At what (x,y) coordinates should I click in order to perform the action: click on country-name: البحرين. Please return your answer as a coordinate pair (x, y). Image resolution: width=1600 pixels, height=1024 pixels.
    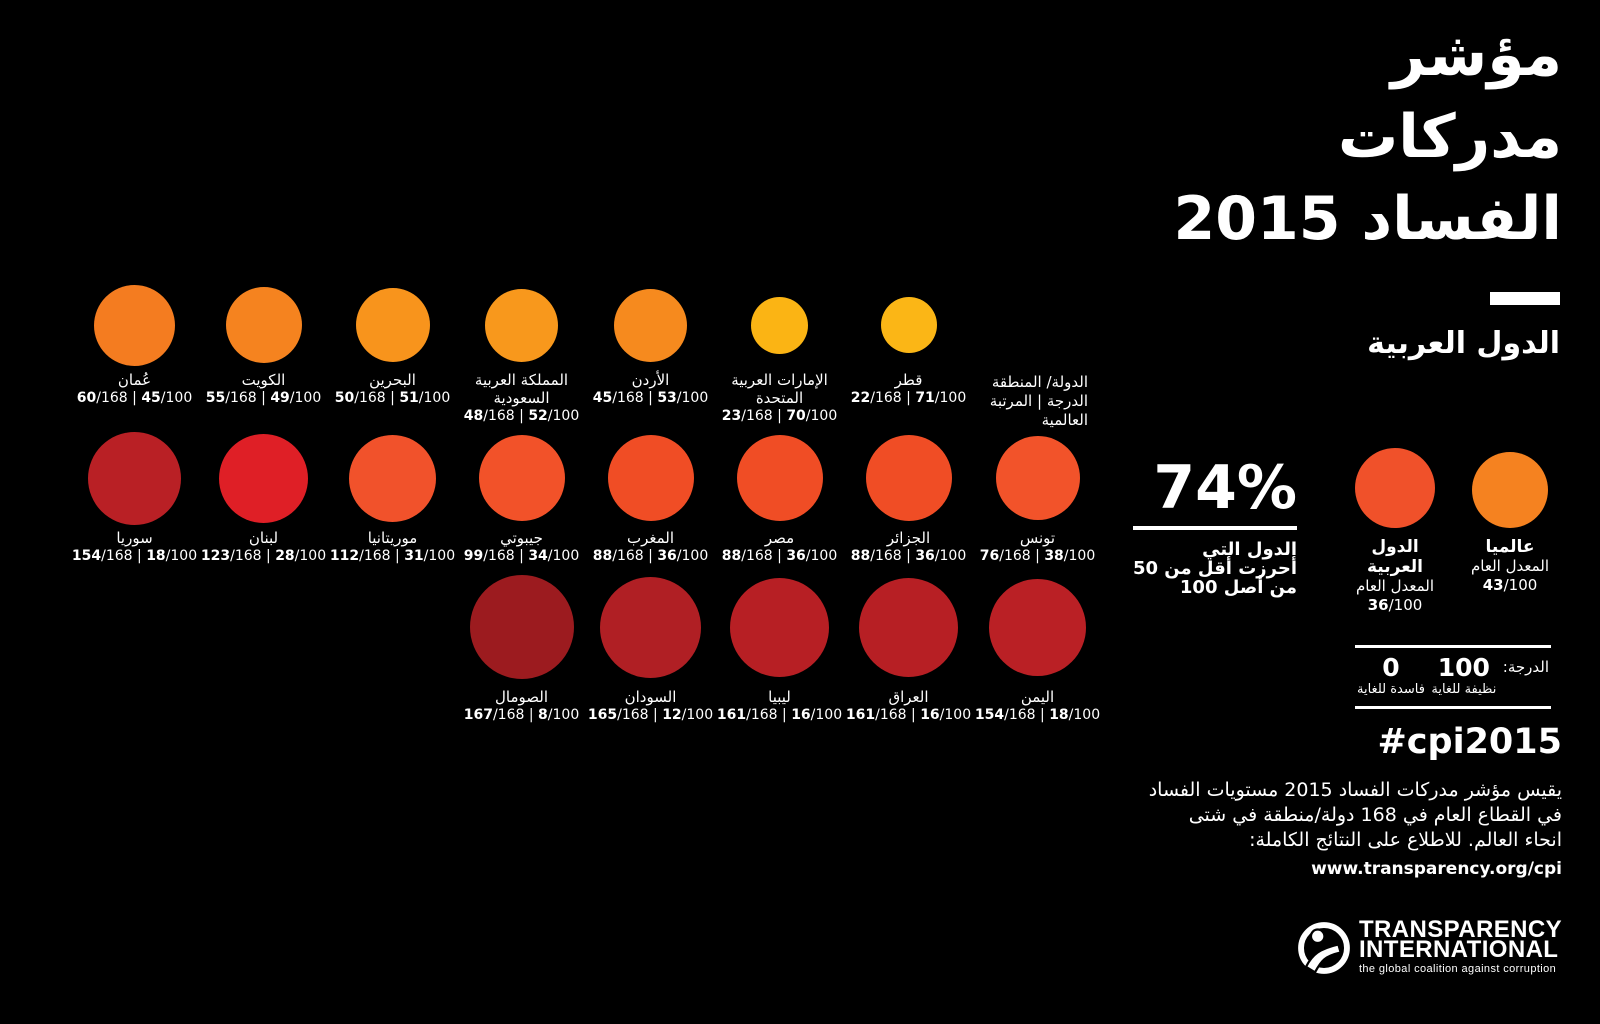
    Looking at the image, I should click on (392, 380).